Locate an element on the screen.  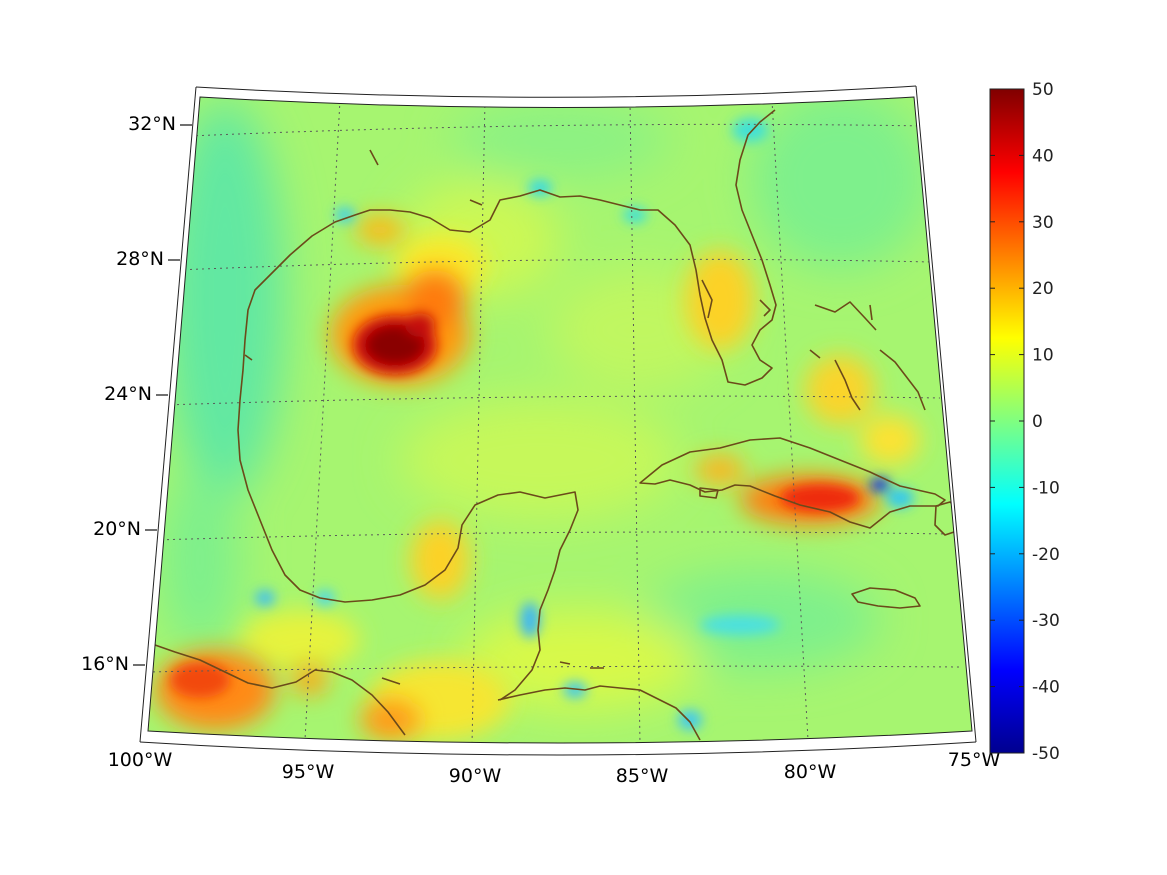
lat-label-32: 32°N is located at coordinates (152, 124).